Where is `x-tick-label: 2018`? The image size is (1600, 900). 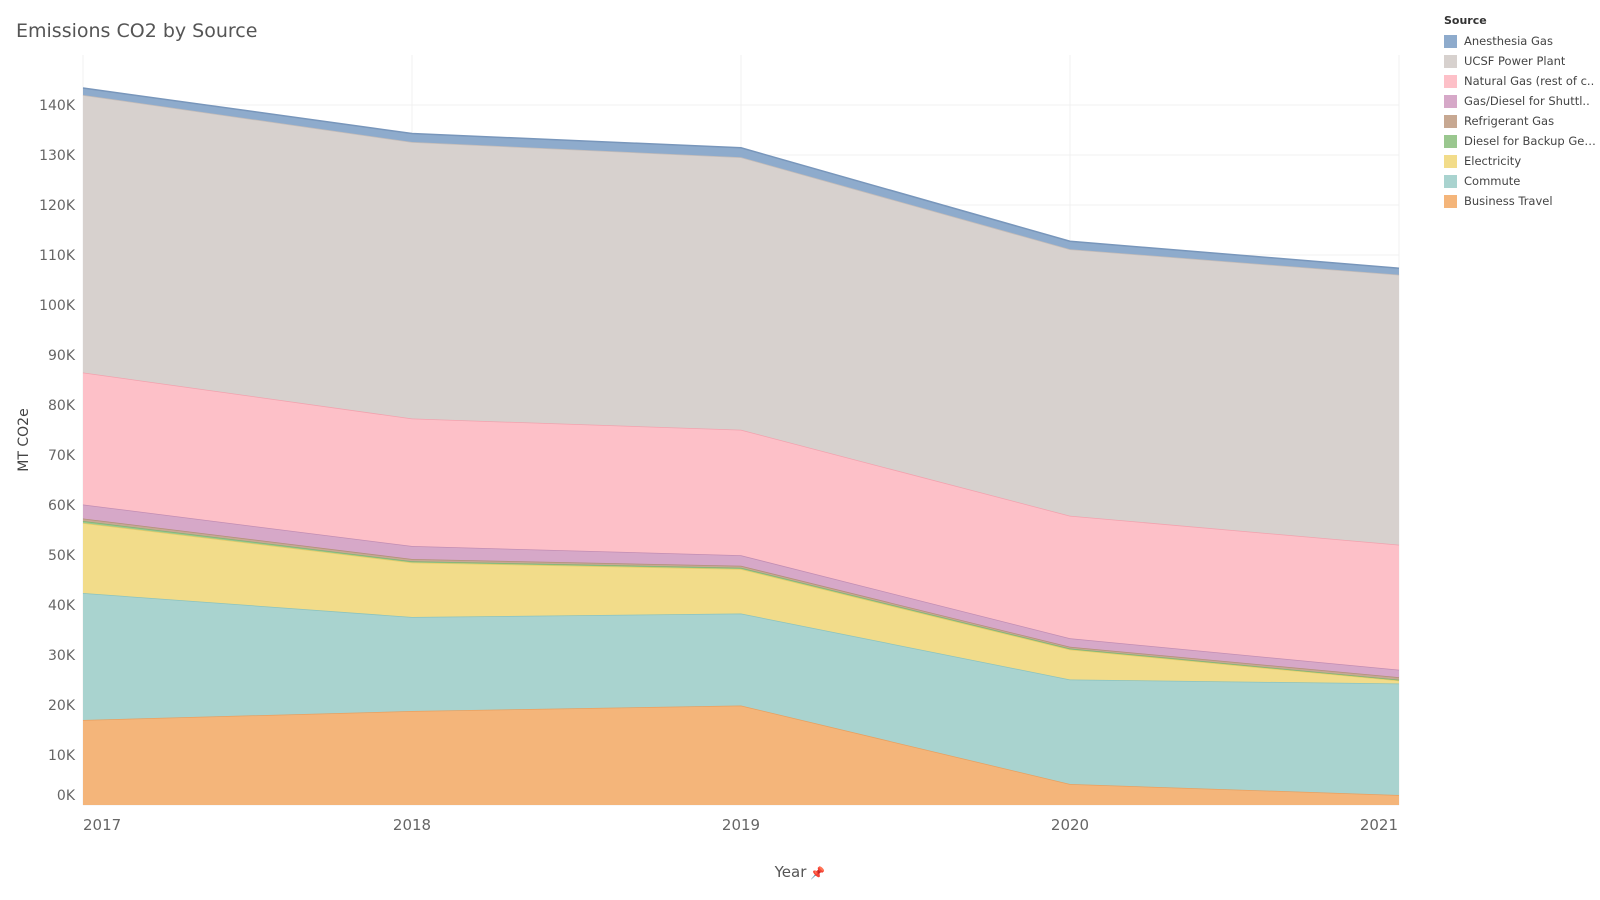 x-tick-label: 2018 is located at coordinates (412, 825).